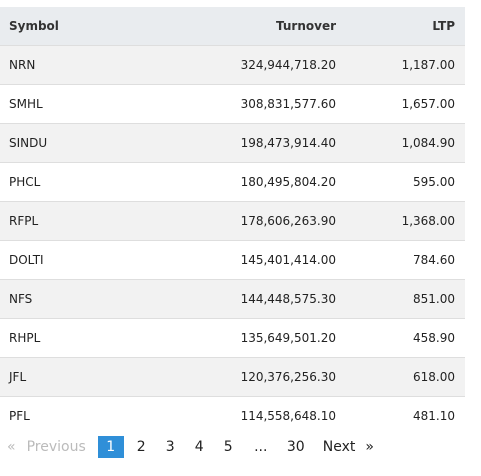 Image resolution: width=481 pixels, height=476 pixels. I want to click on cell-symbol: RFPL, so click(94, 221).